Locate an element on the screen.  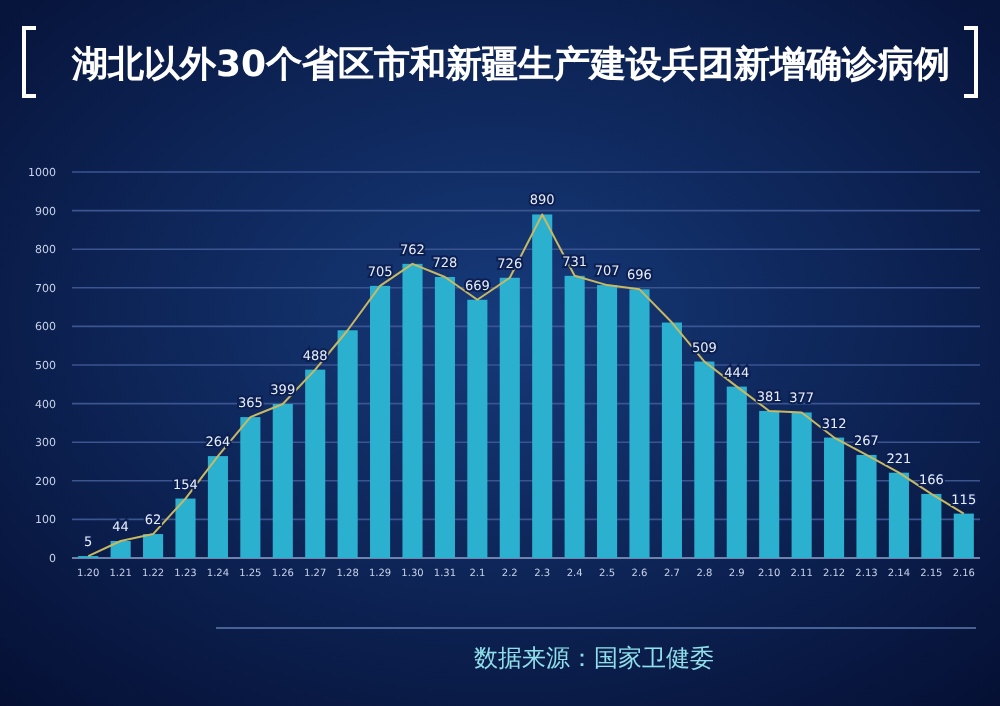
source-note: 数据来源：国家卫健委 is located at coordinates (594, 658).